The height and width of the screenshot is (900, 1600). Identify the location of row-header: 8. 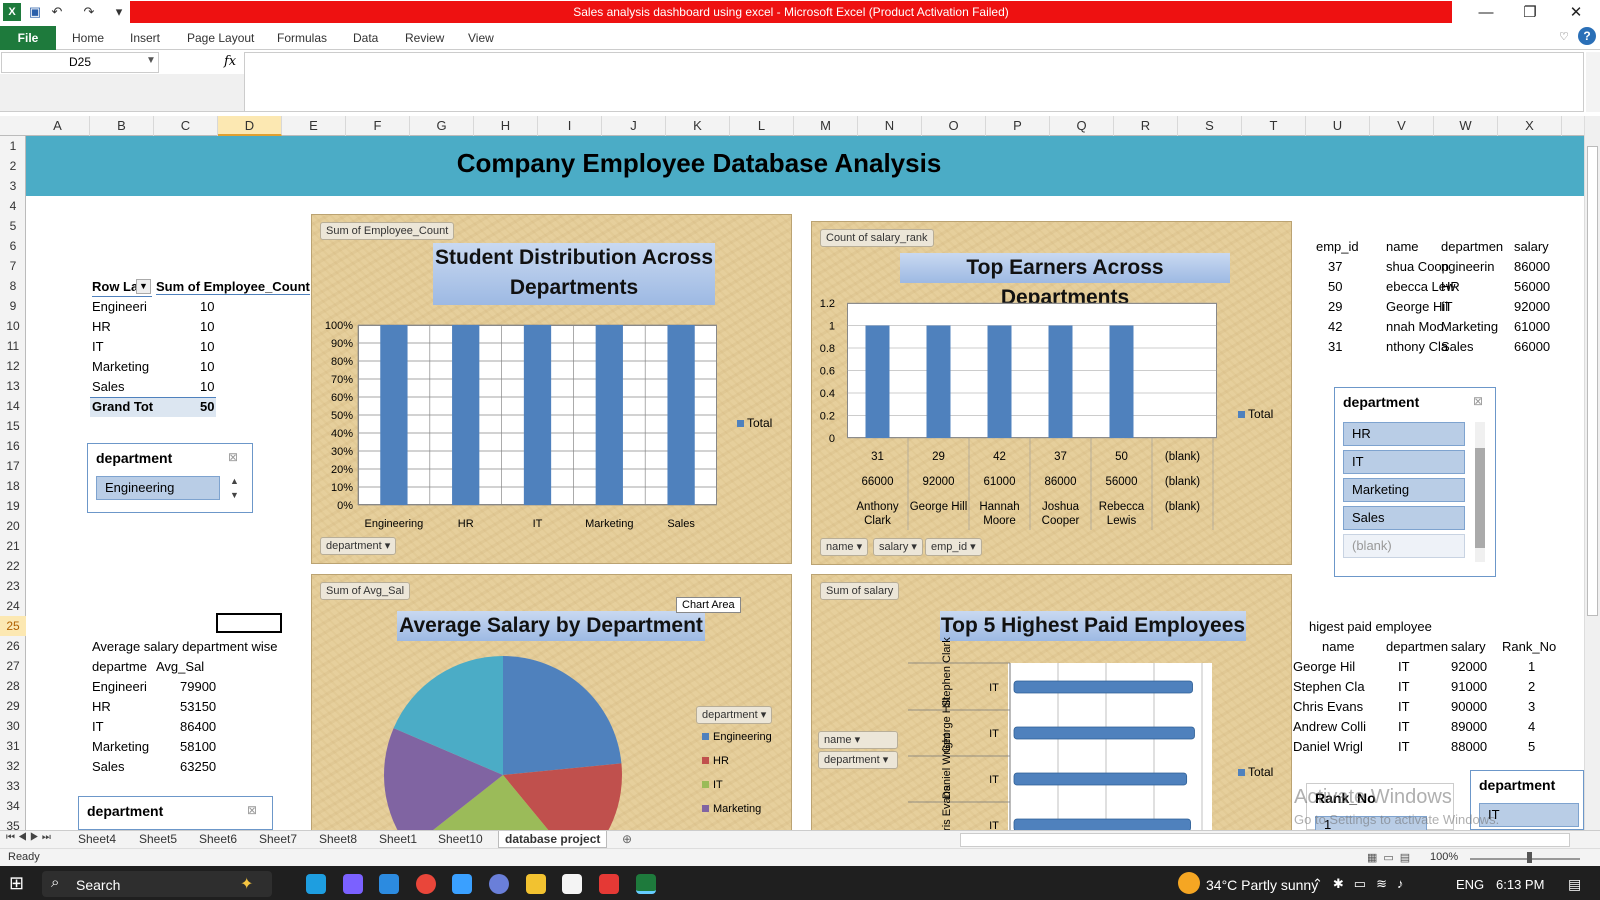
(13, 286).